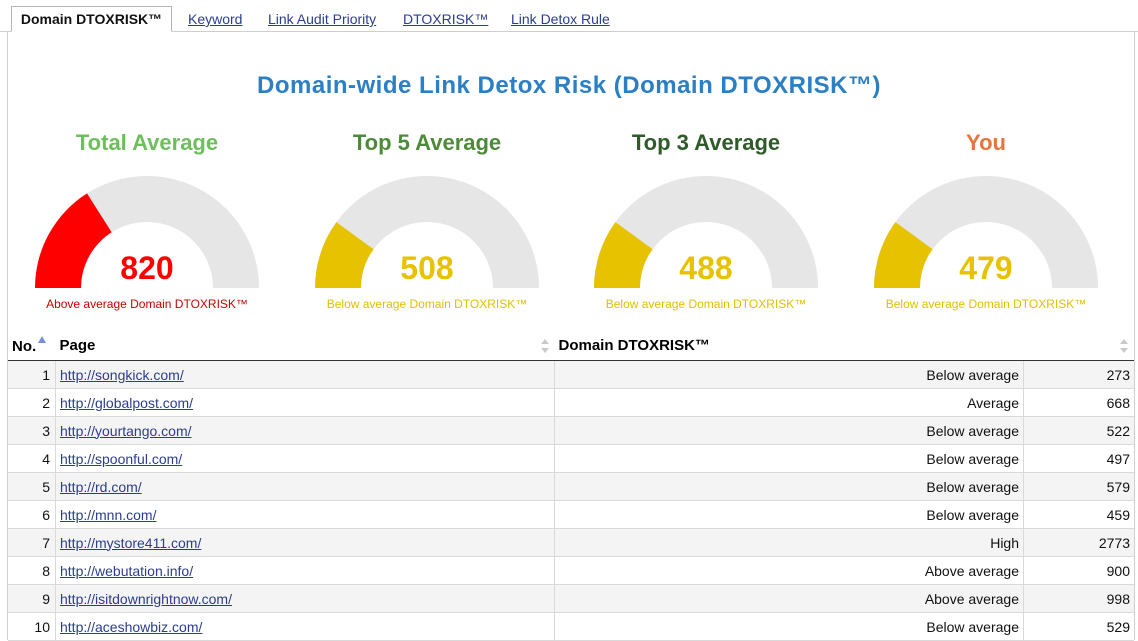  Describe the element at coordinates (24, 346) in the screenshot. I see `column-header-no-label: No.` at that location.